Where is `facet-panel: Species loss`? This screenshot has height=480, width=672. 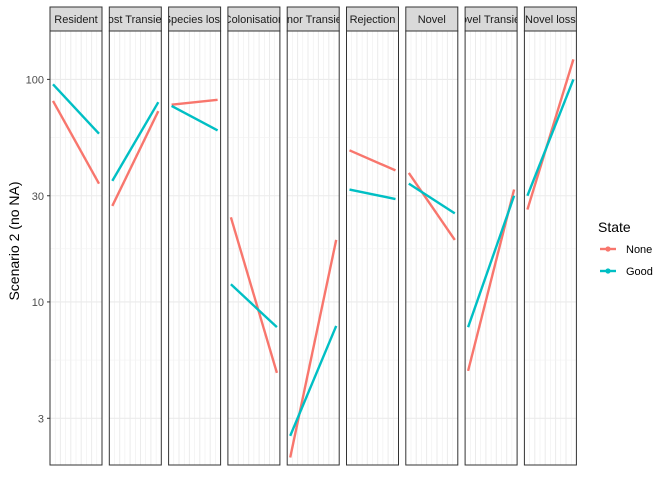
facet-panel: Species loss is located at coordinates (195, 236).